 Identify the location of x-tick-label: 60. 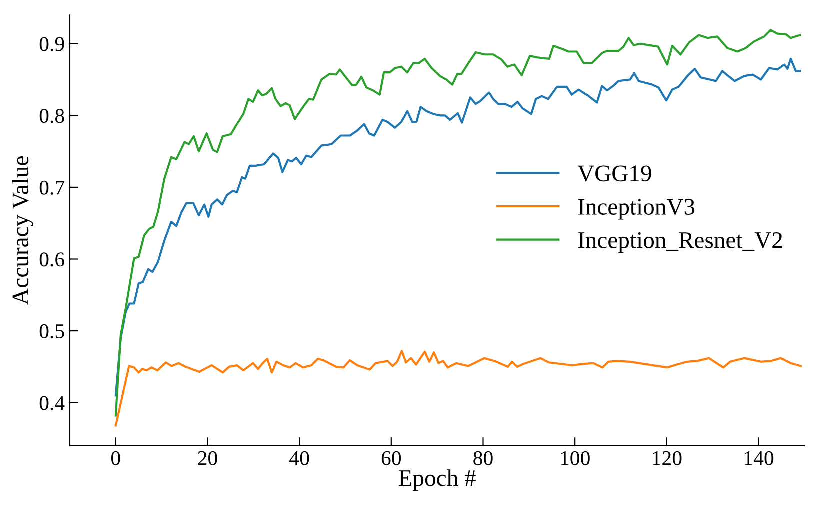
(392, 458).